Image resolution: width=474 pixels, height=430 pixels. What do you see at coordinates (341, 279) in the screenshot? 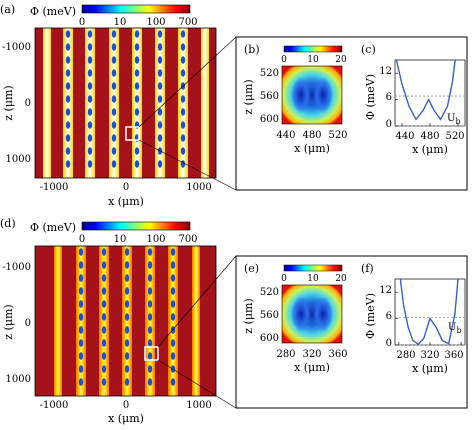
I see `inset-colorbar-tick: 20` at bounding box center [341, 279].